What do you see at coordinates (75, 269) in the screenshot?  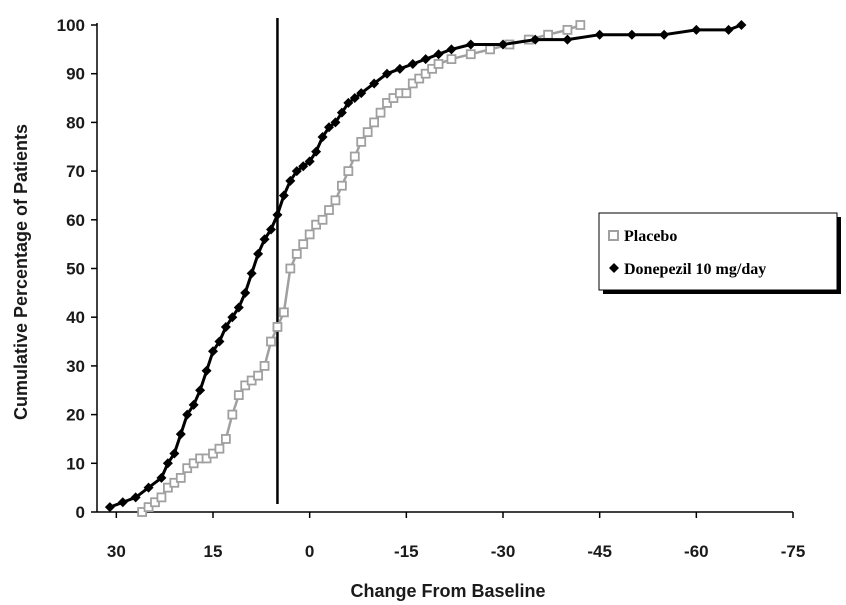 I see `y-tick-label: 50` at bounding box center [75, 269].